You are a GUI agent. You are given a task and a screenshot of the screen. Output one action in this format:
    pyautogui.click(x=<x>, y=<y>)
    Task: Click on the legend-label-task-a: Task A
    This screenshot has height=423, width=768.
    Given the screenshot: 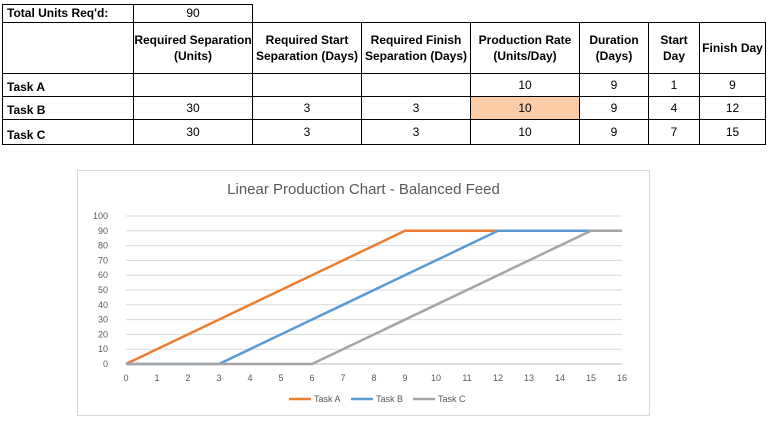 What is the action you would take?
    pyautogui.click(x=327, y=399)
    